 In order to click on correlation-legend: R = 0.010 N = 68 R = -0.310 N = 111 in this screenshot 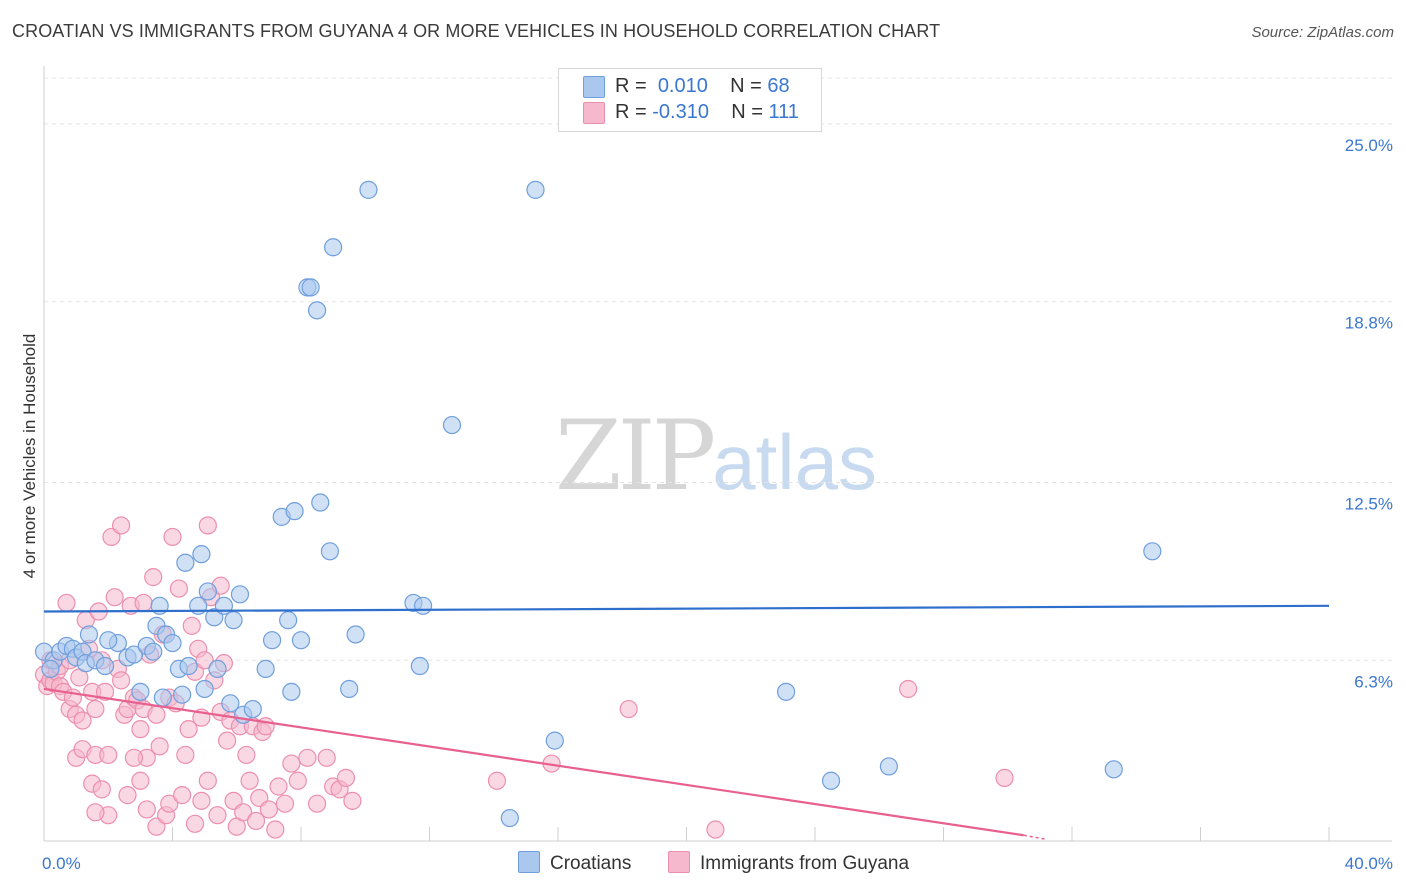, I will do `click(690, 100)`.